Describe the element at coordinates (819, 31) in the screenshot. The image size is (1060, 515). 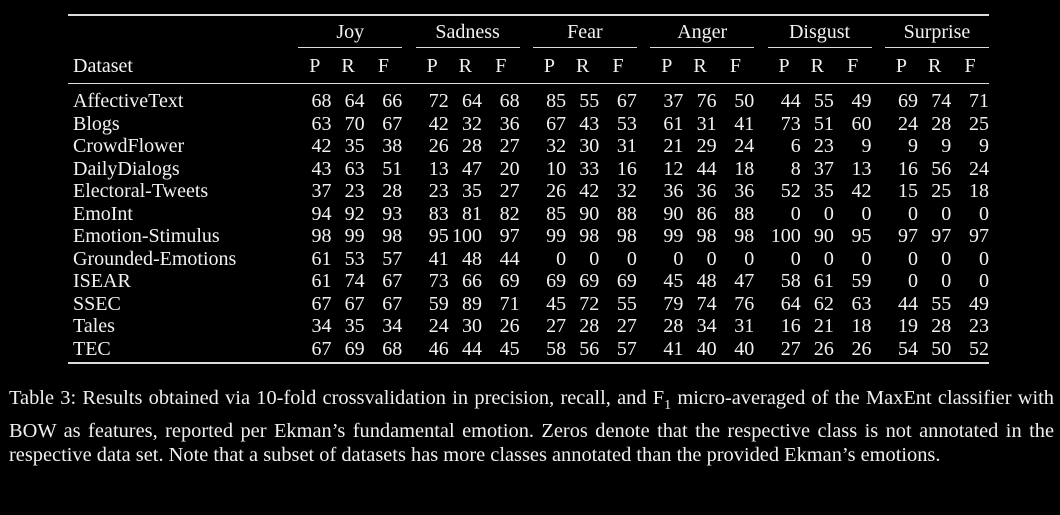
I see `emotion-label: Disgust` at that location.